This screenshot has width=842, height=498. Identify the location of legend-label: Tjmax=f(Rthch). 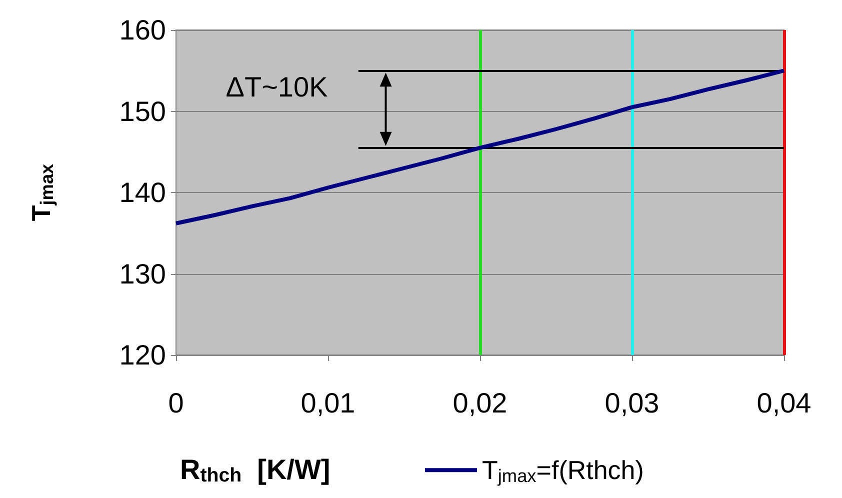
(563, 470).